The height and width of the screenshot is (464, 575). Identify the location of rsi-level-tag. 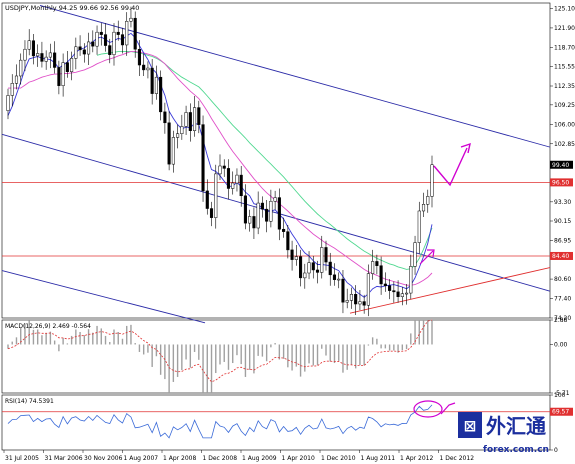
(561, 411).